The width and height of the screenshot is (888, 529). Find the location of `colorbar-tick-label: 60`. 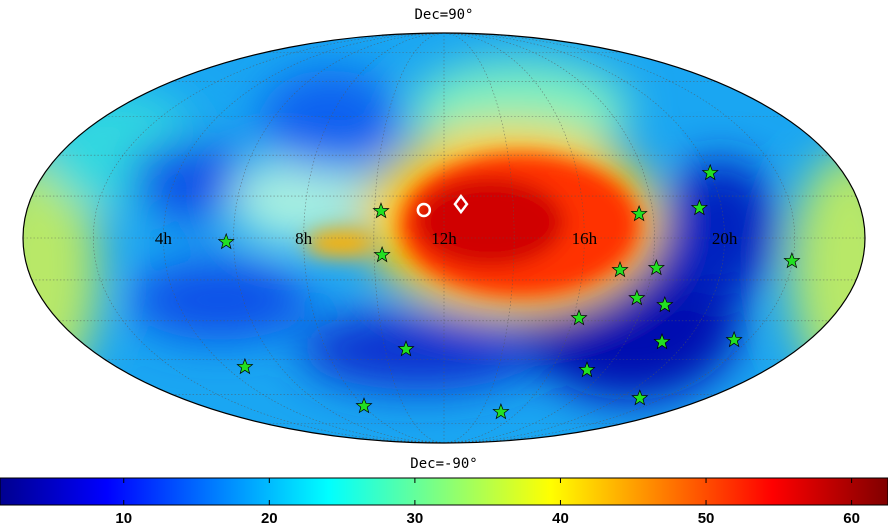

colorbar-tick-label: 60 is located at coordinates (851, 518).